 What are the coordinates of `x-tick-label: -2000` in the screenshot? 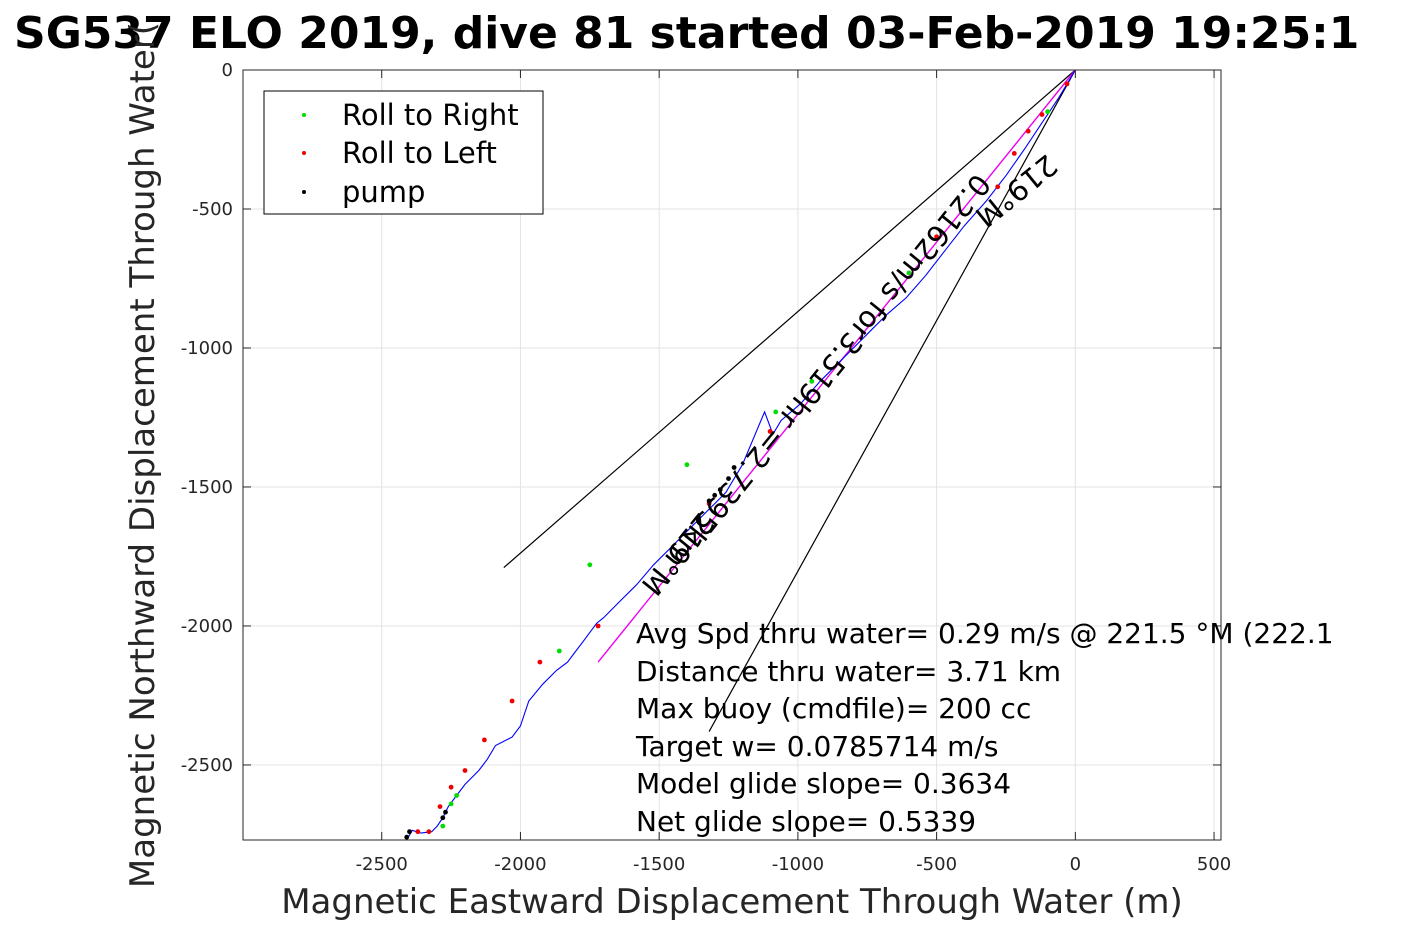 It's located at (520, 864).